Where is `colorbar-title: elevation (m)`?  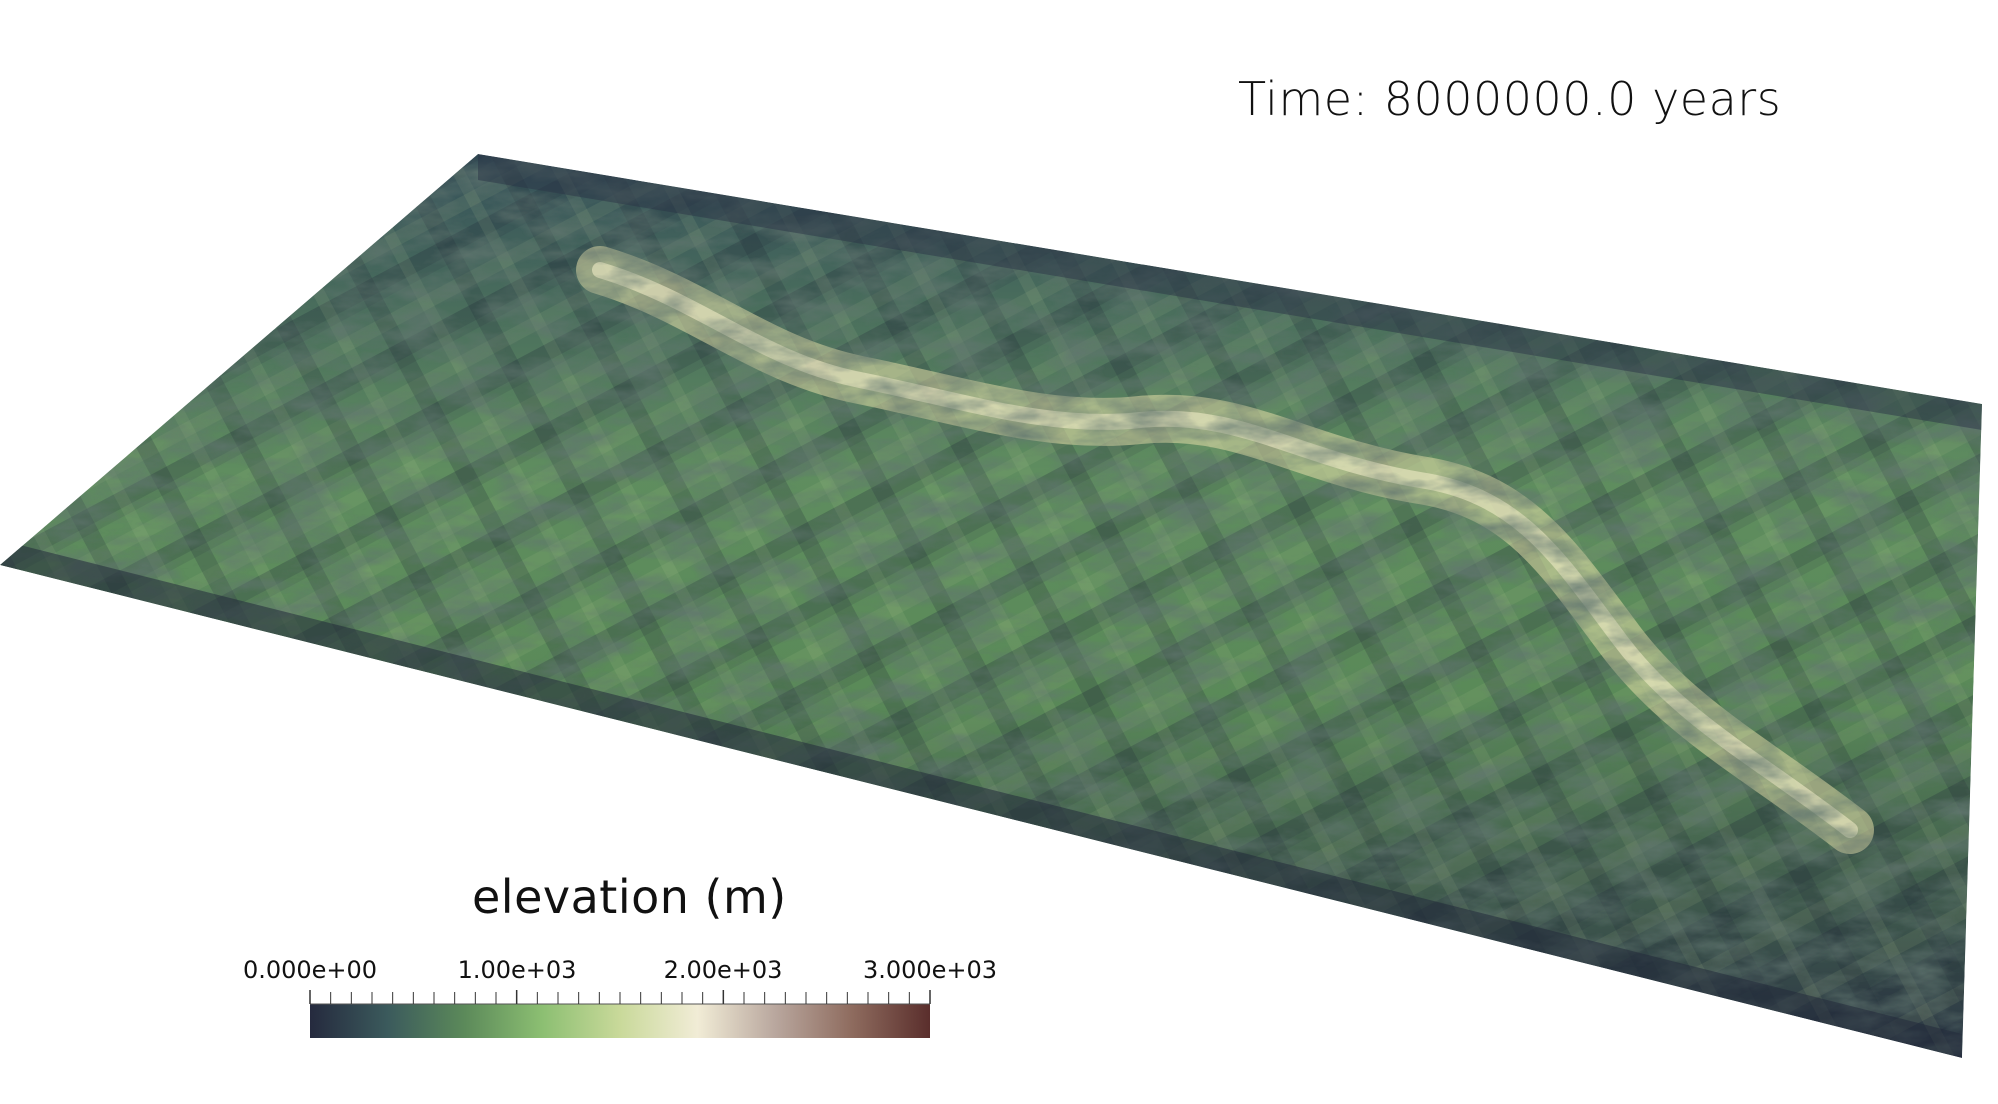
colorbar-title: elevation (m) is located at coordinates (629, 897).